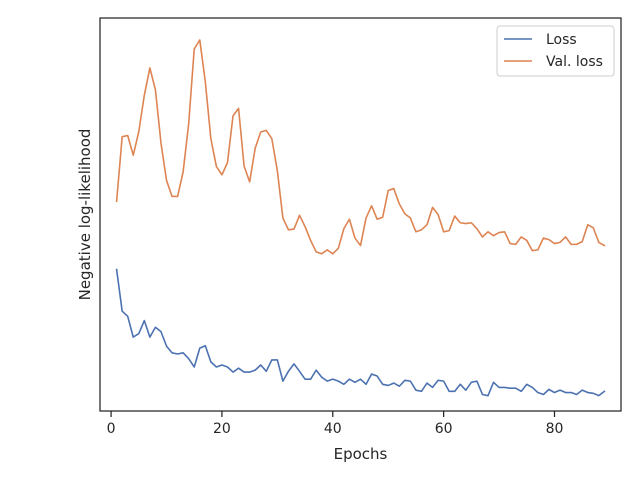 This screenshot has height=480, width=640. What do you see at coordinates (333, 429) in the screenshot?
I see `x-tick-label: 40` at bounding box center [333, 429].